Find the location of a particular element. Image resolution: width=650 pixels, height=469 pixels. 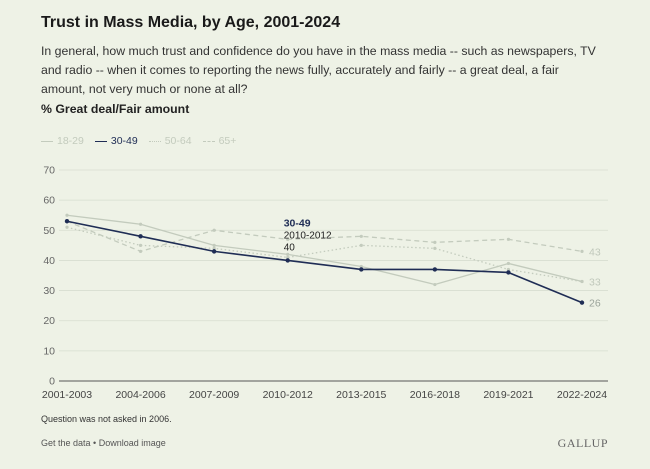

legend-label-50-64: 50-64 is located at coordinates (178, 141).